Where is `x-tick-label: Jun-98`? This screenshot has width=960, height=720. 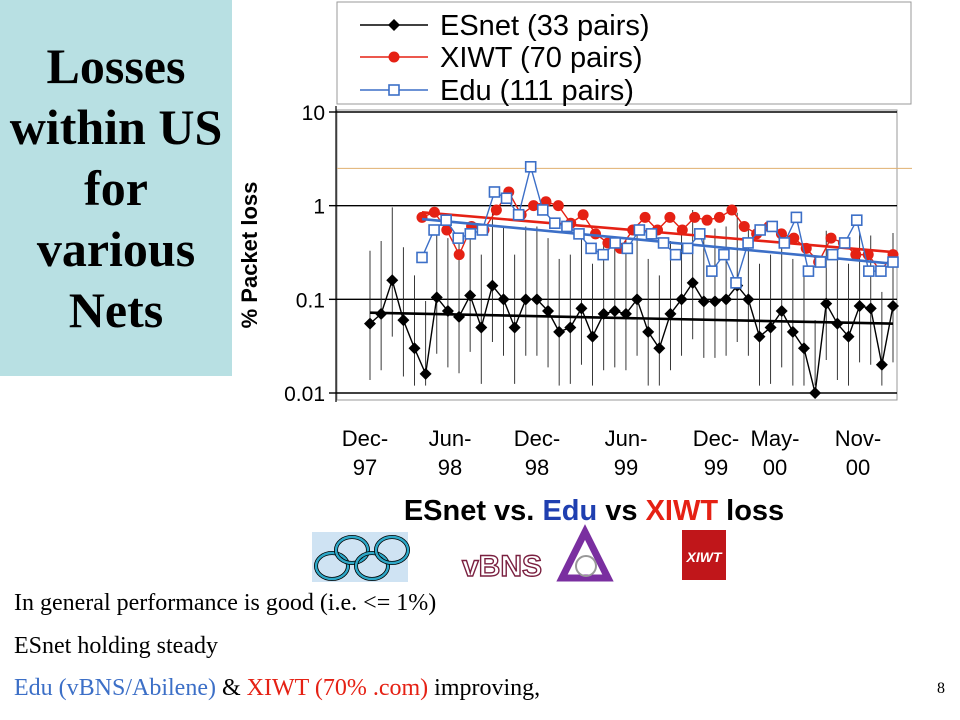
x-tick-label: Jun-98 is located at coordinates (450, 453).